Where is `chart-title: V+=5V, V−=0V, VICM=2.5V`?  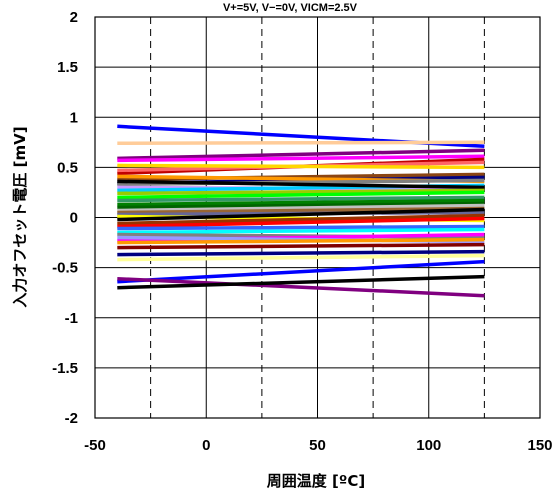 chart-title: V+=5V, V−=0V, VICM=2.5V is located at coordinates (290, 8).